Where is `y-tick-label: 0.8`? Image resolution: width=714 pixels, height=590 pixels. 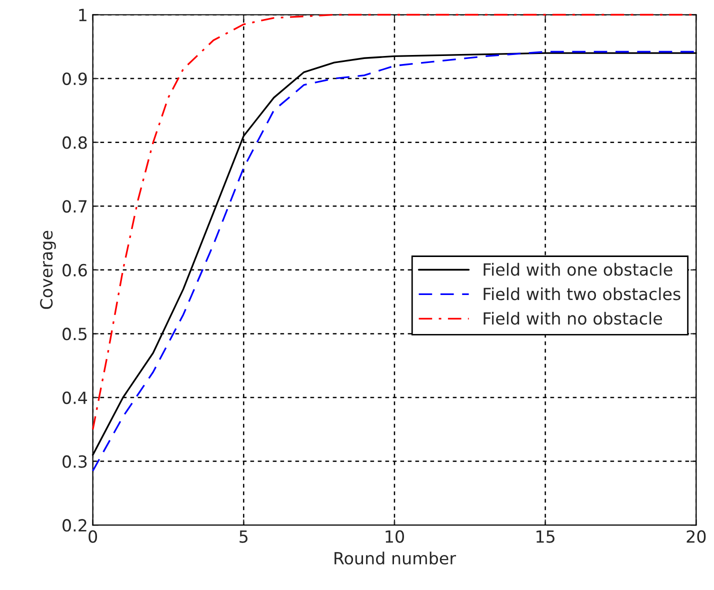 y-tick-label: 0.8 is located at coordinates (74, 142).